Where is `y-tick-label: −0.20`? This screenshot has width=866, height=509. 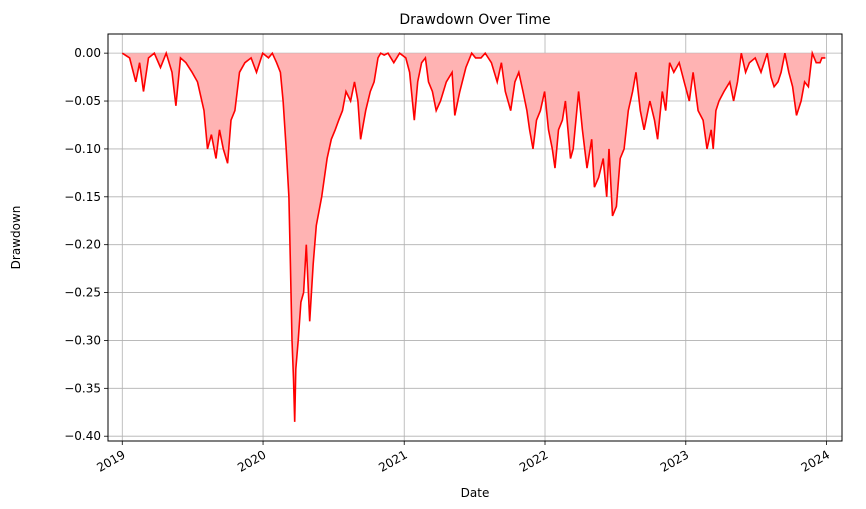
y-tick-label: −0.20 is located at coordinates (82, 245).